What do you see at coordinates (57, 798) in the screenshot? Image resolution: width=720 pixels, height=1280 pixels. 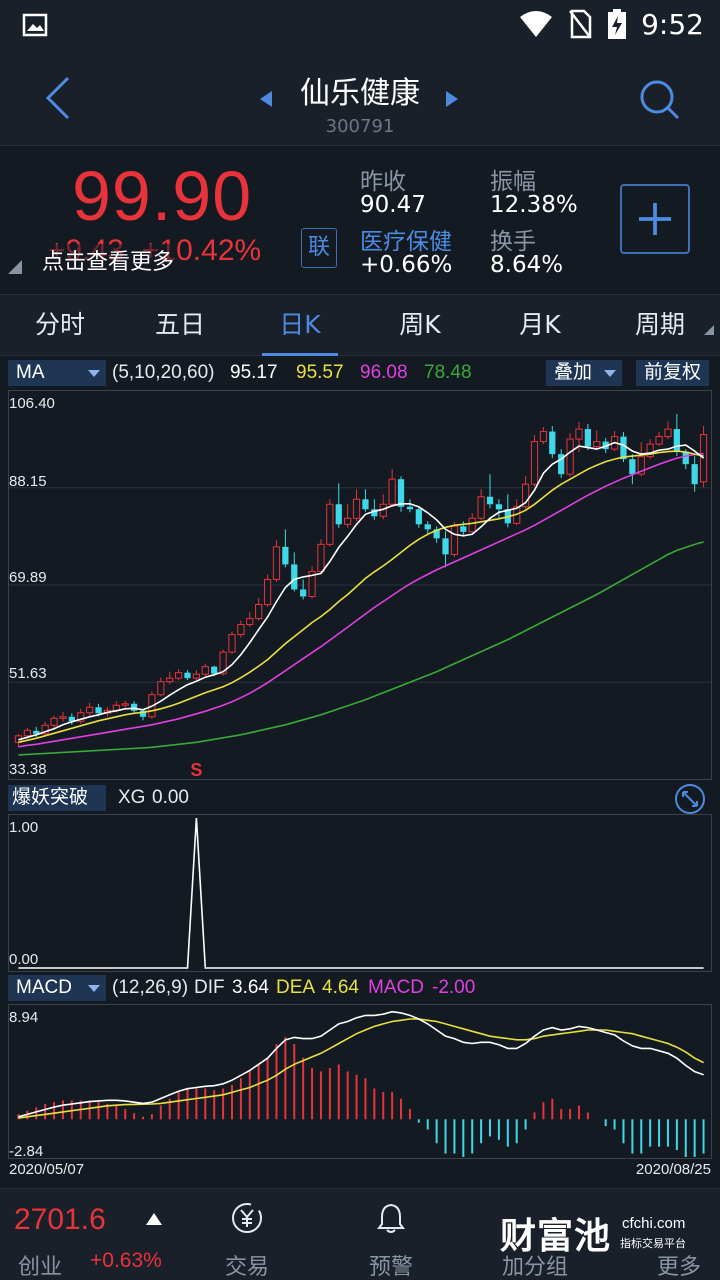 I see `xg-select-button: 爆妖突破` at bounding box center [57, 798].